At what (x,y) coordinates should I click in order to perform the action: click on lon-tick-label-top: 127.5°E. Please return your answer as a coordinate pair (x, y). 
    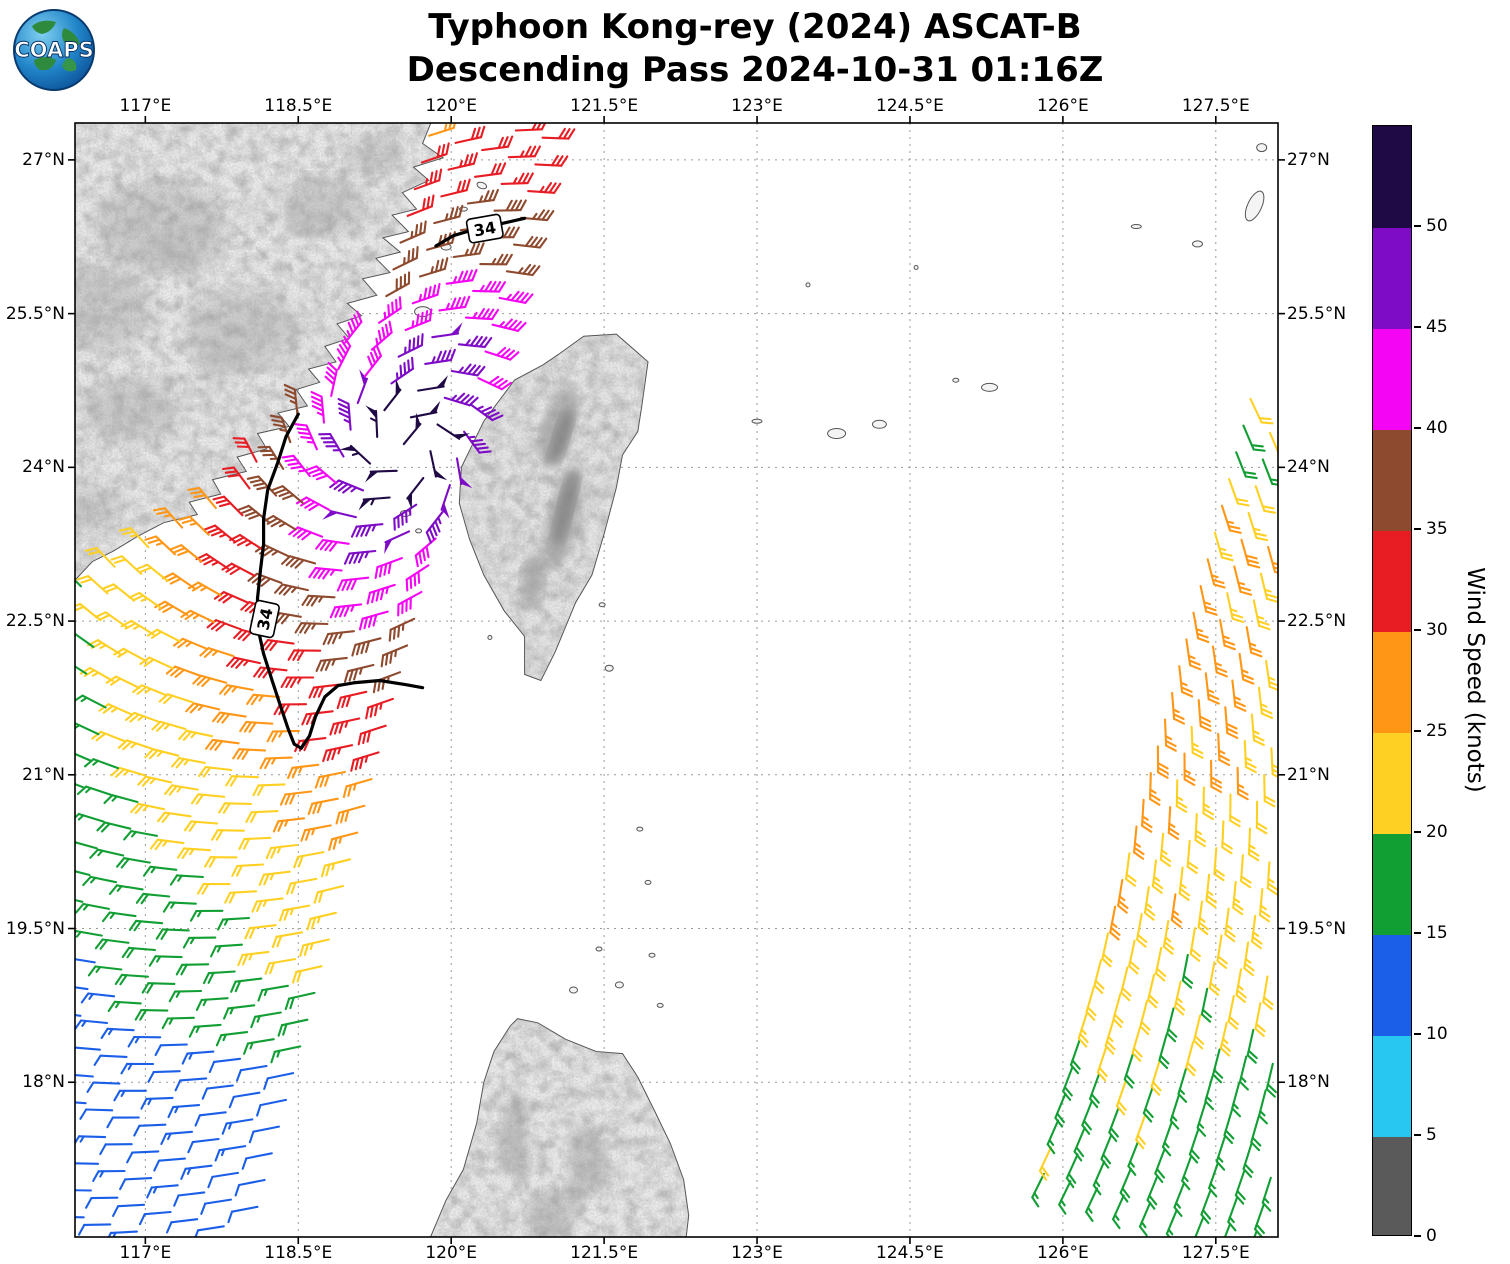
    Looking at the image, I should click on (1215, 106).